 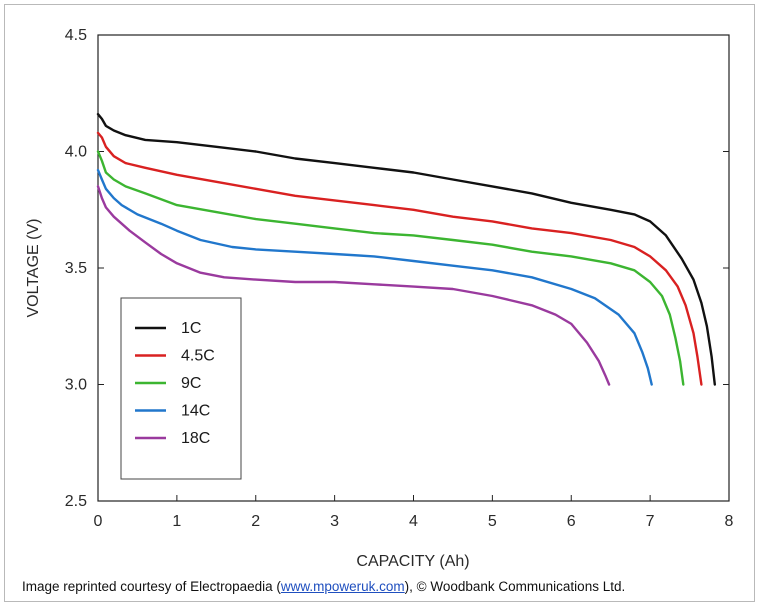 I want to click on legend-label-4-5c: 4.5C, so click(x=198, y=356).